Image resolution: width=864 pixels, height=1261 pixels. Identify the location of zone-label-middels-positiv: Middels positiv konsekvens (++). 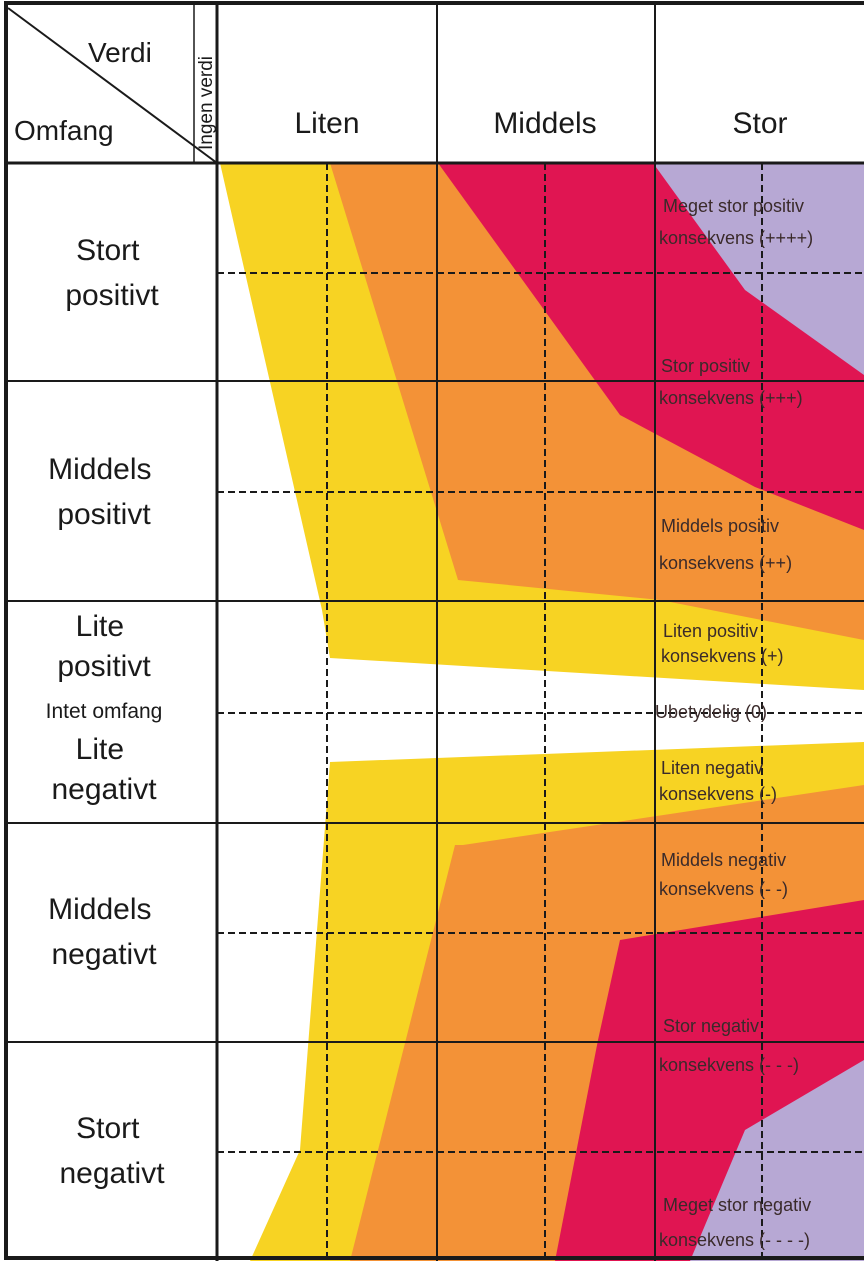
(725, 544).